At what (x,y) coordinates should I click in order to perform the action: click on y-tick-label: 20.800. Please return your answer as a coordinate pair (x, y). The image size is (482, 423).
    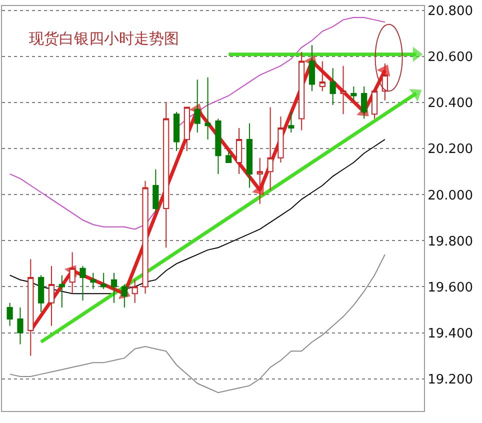
    Looking at the image, I should click on (451, 12).